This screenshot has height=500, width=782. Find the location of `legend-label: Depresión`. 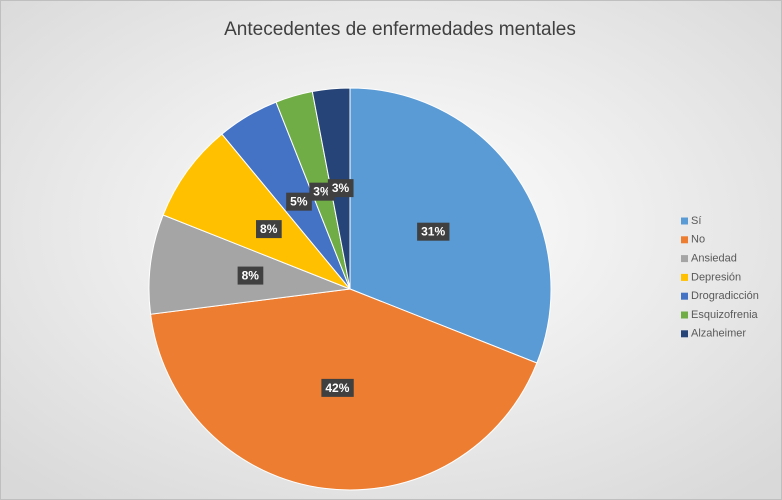

legend-label: Depresión is located at coordinates (716, 277).